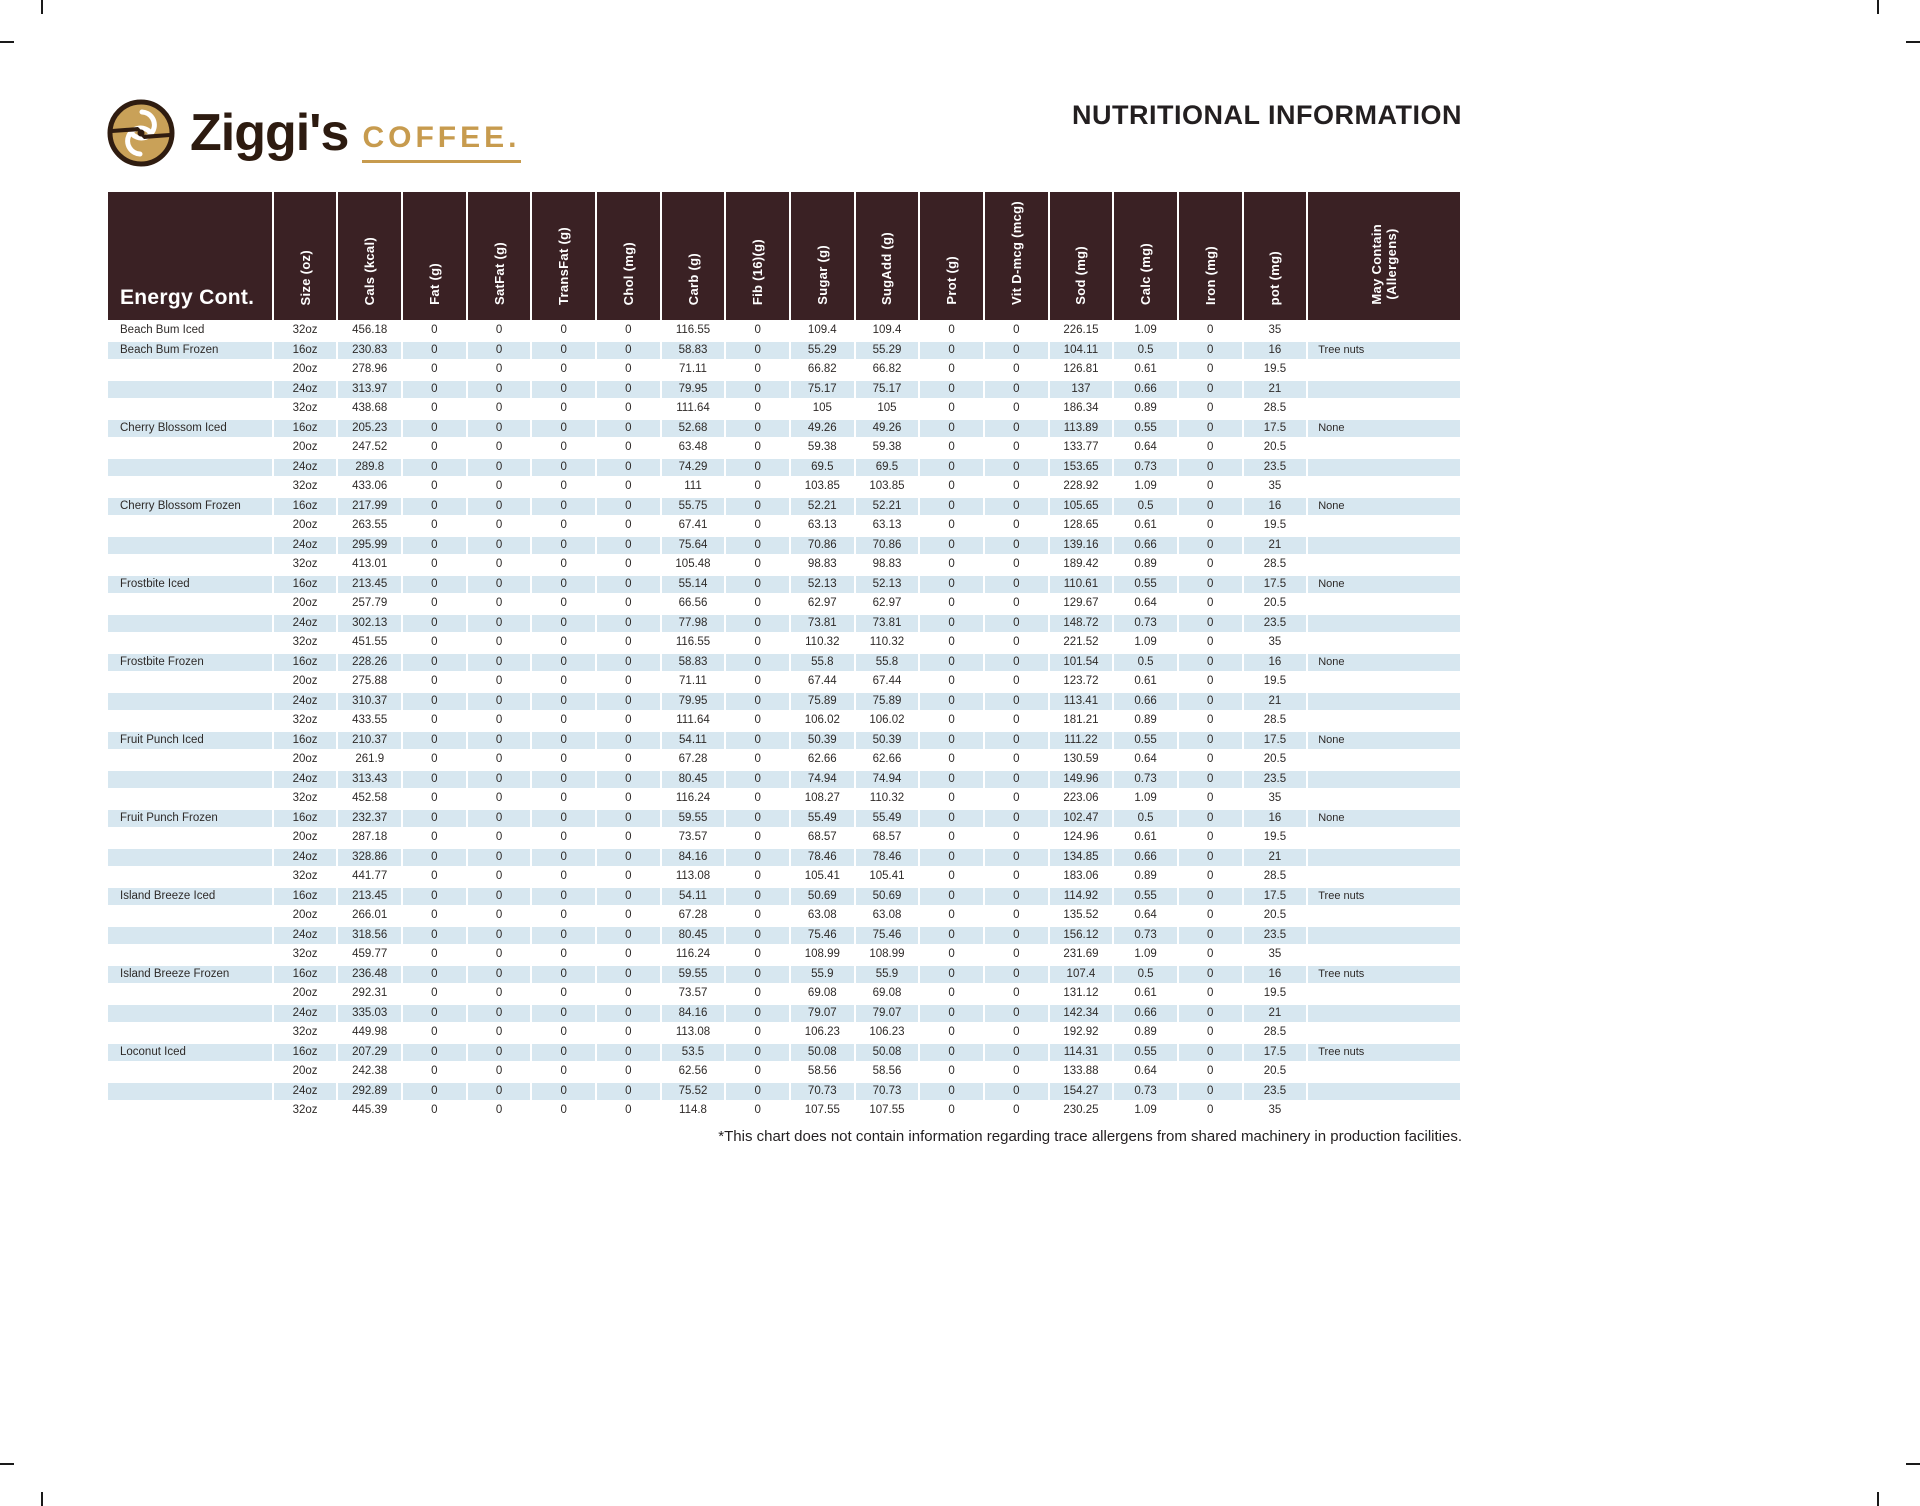 The height and width of the screenshot is (1506, 1920). What do you see at coordinates (1275, 857) in the screenshot?
I see `value-cell: 21` at bounding box center [1275, 857].